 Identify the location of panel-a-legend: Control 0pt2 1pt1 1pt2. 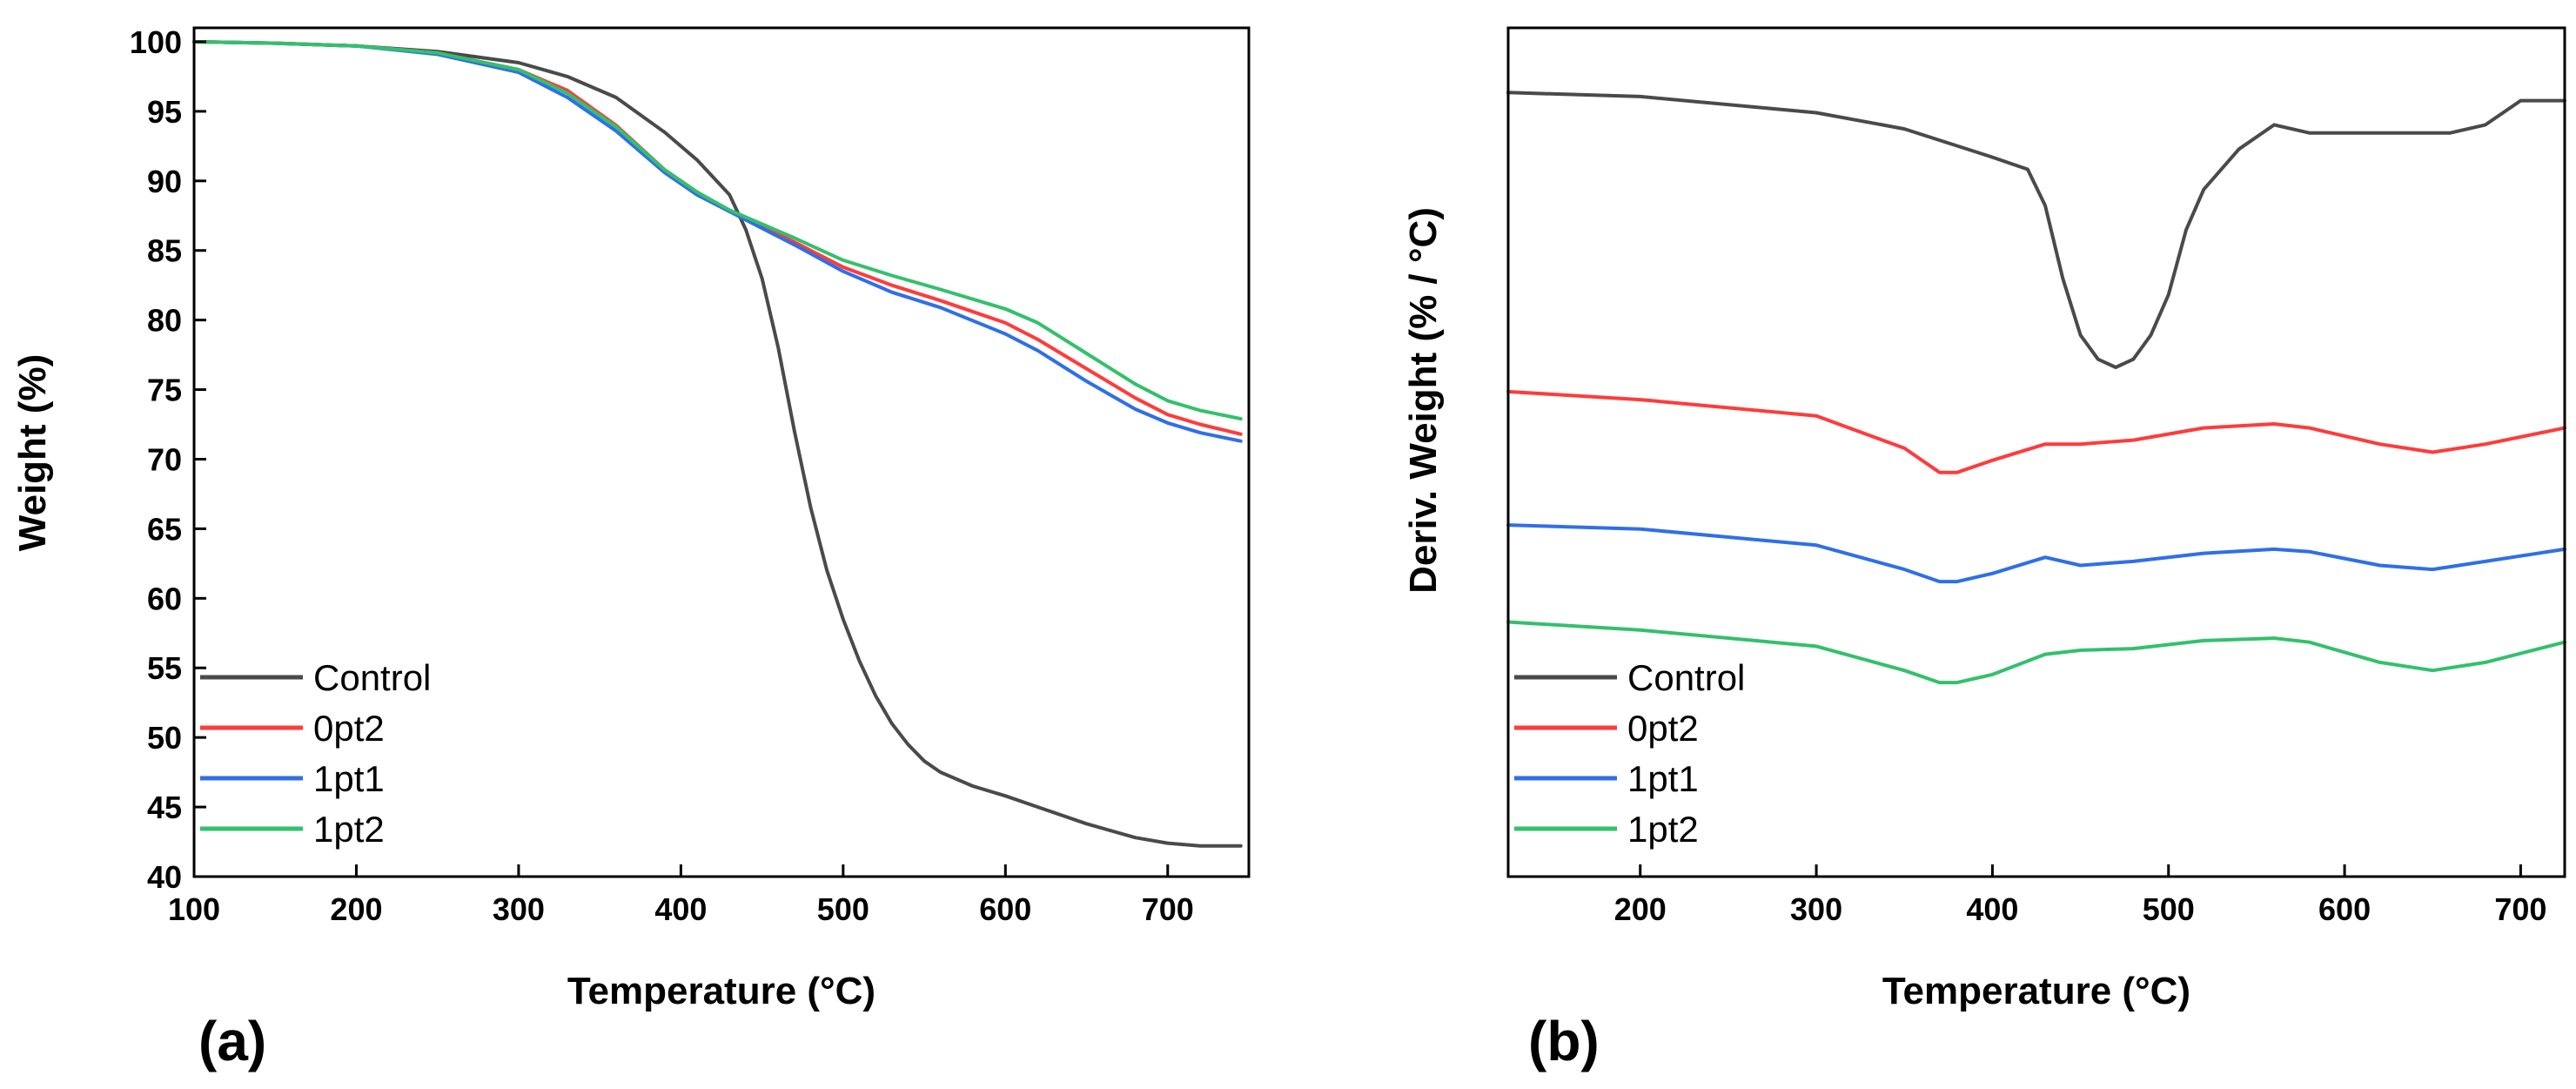
(315, 753).